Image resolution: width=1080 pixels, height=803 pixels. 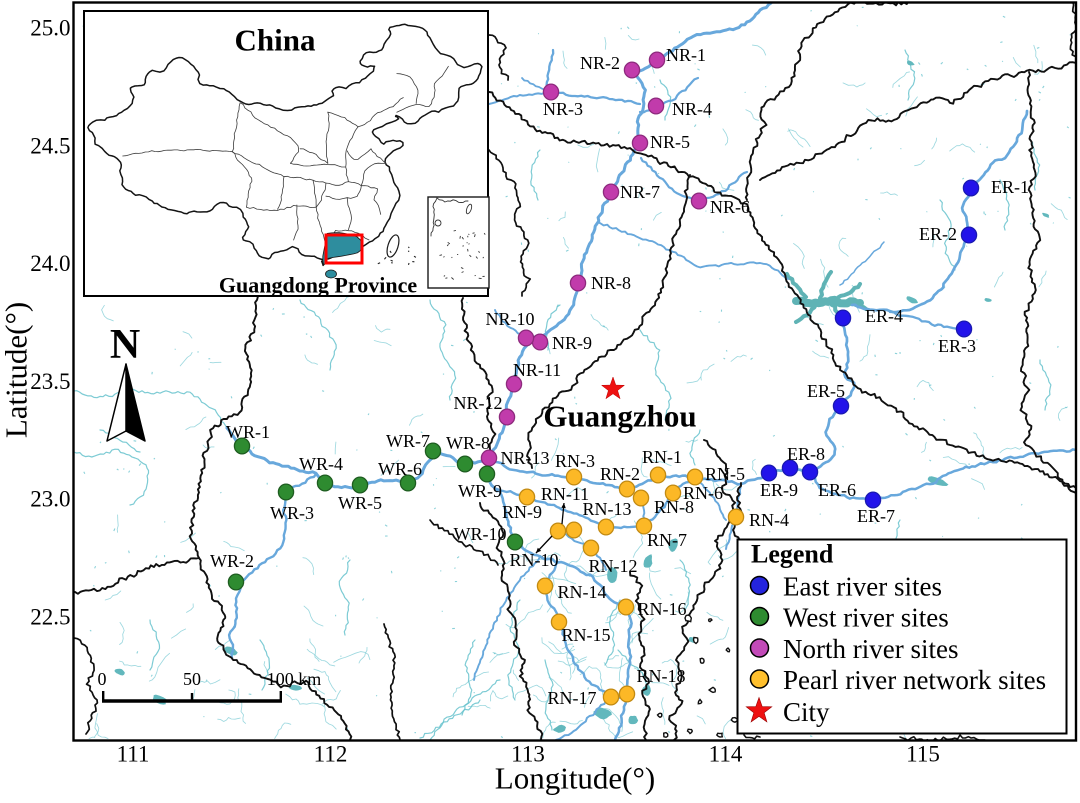 I want to click on svg-text: WR-5, so click(x=360, y=503).